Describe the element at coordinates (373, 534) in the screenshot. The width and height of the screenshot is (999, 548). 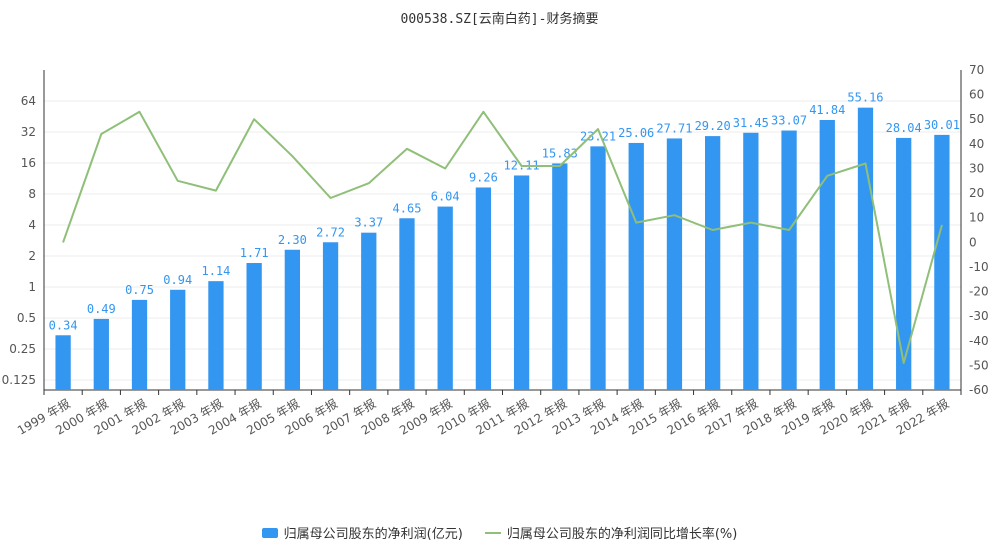
I see `legend-label-net-profit: 归属母公司股东的净利润(亿元)` at that location.